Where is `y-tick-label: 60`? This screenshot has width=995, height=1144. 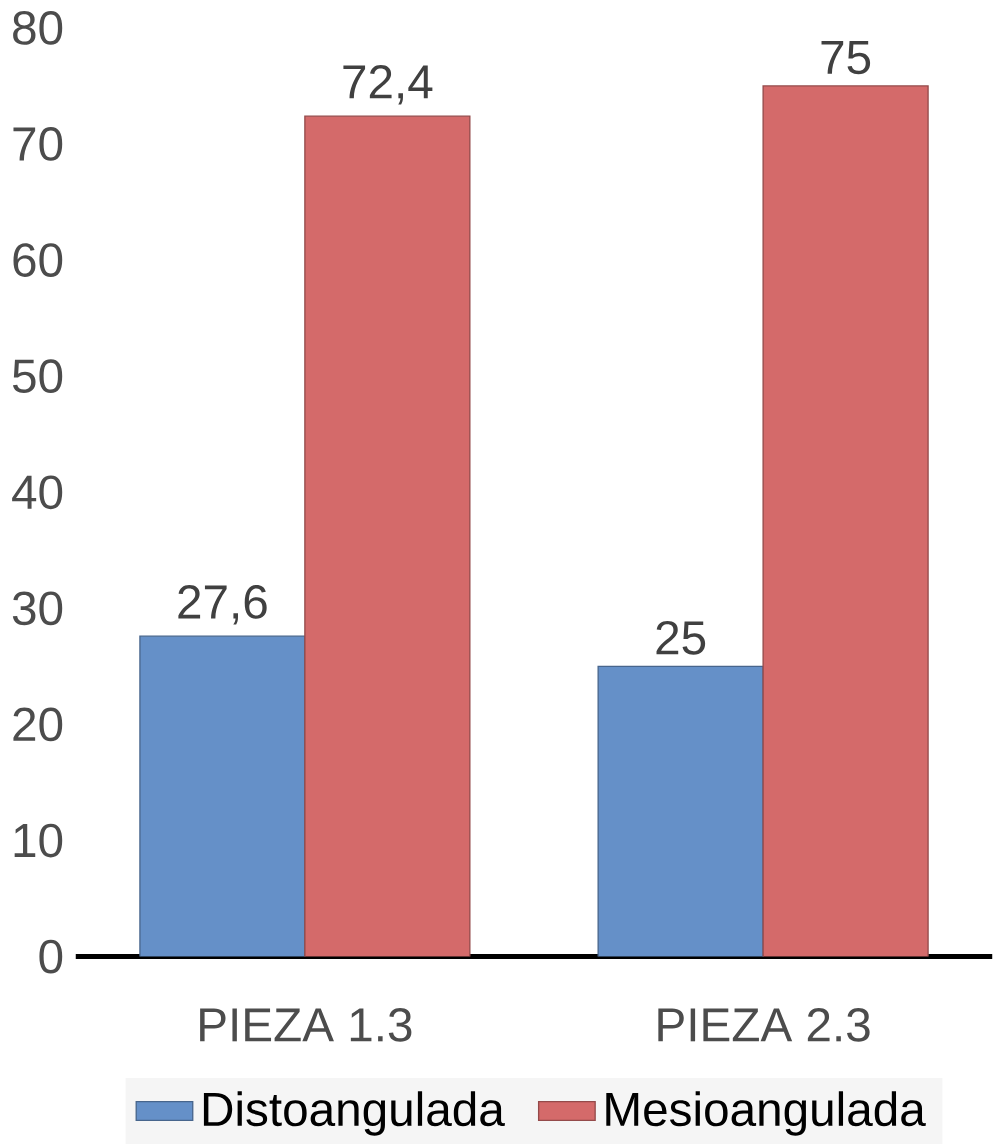
y-tick-label: 60 is located at coordinates (38, 260).